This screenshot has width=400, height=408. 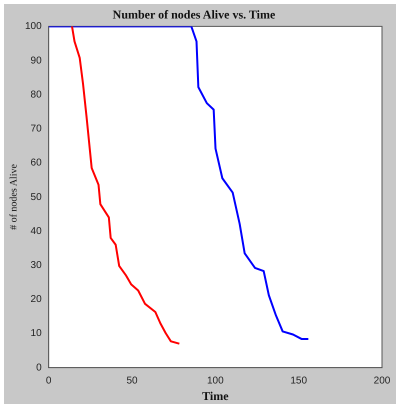 I want to click on y-tick-label: 30, so click(x=36, y=265).